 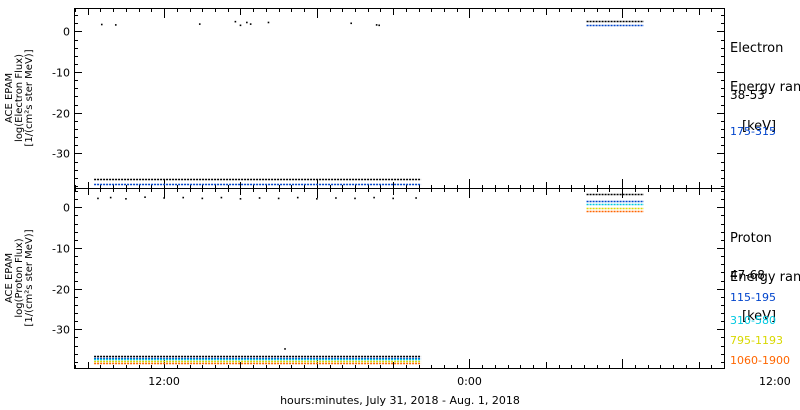 I want to click on proton-ylabel-line-1: ACE EPAM, so click(x=9, y=278).